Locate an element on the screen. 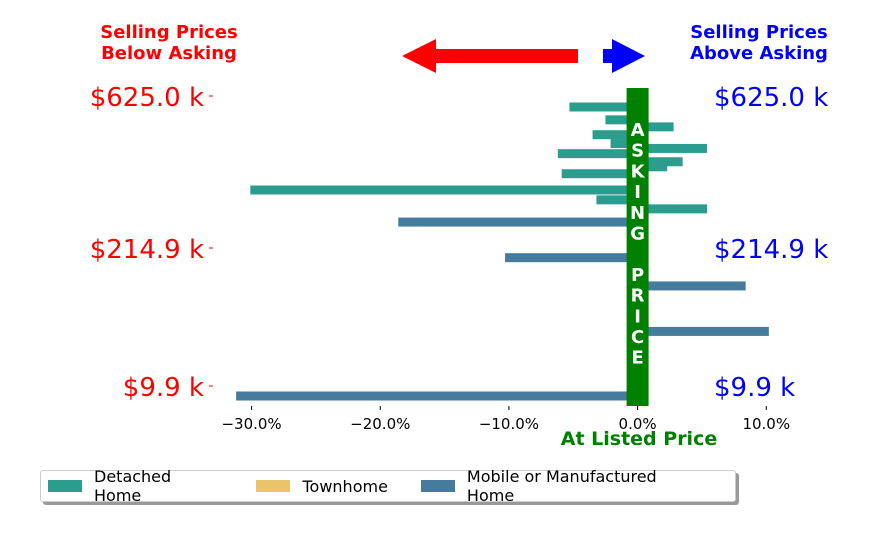 The image size is (876, 541). asking-price-letter: E is located at coordinates (637, 358).